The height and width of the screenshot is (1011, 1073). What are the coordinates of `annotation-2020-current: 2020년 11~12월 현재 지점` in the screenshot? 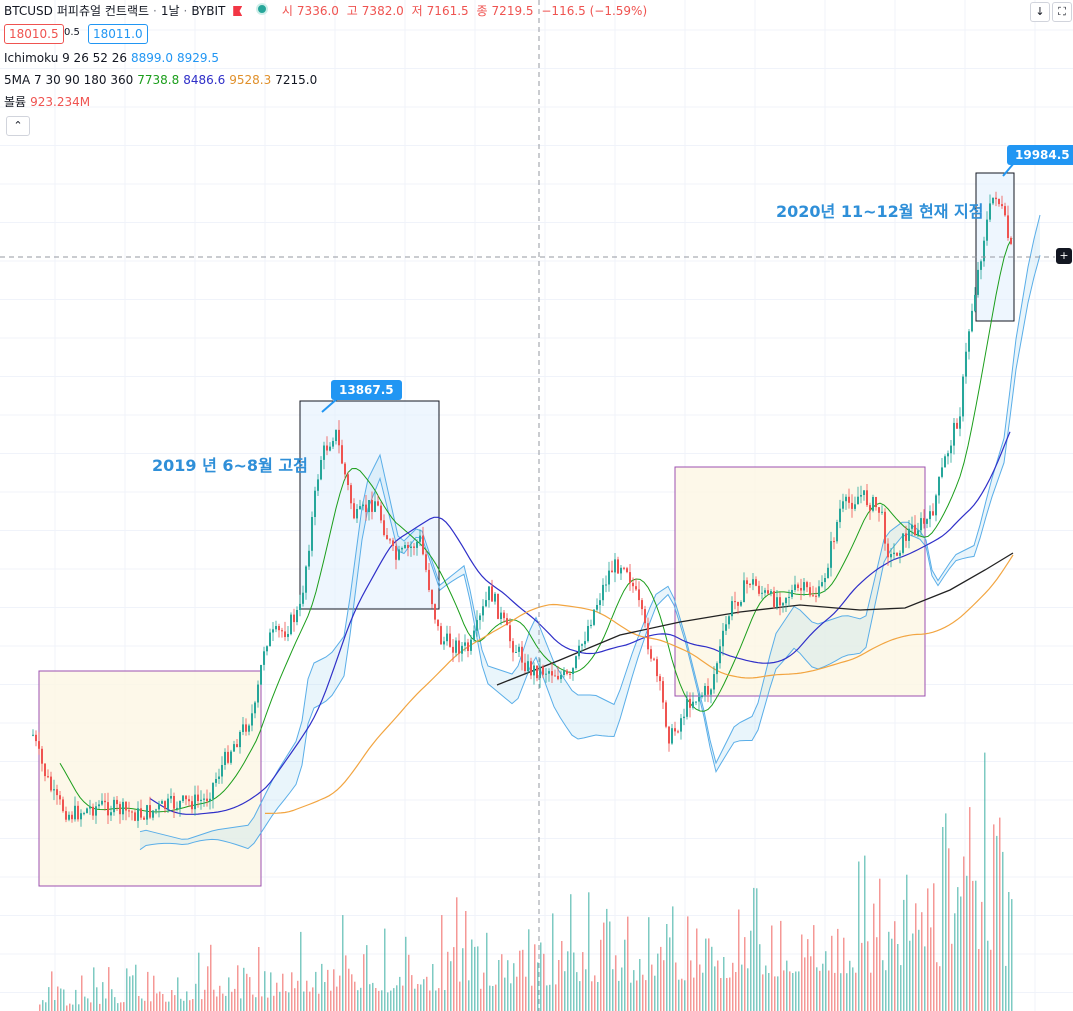 It's located at (880, 211).